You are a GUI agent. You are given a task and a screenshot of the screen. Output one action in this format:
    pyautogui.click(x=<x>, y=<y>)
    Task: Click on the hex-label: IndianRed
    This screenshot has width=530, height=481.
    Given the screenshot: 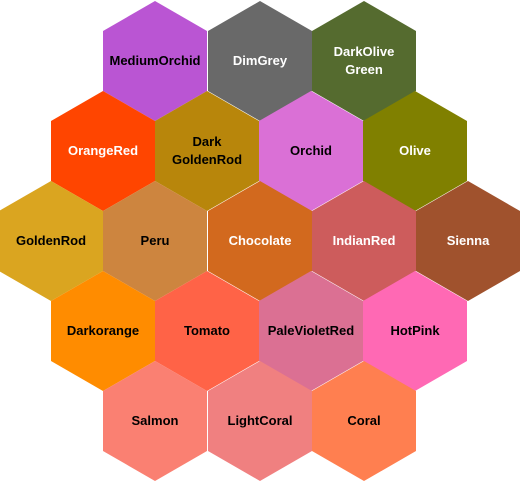 What is the action you would take?
    pyautogui.click(x=364, y=240)
    